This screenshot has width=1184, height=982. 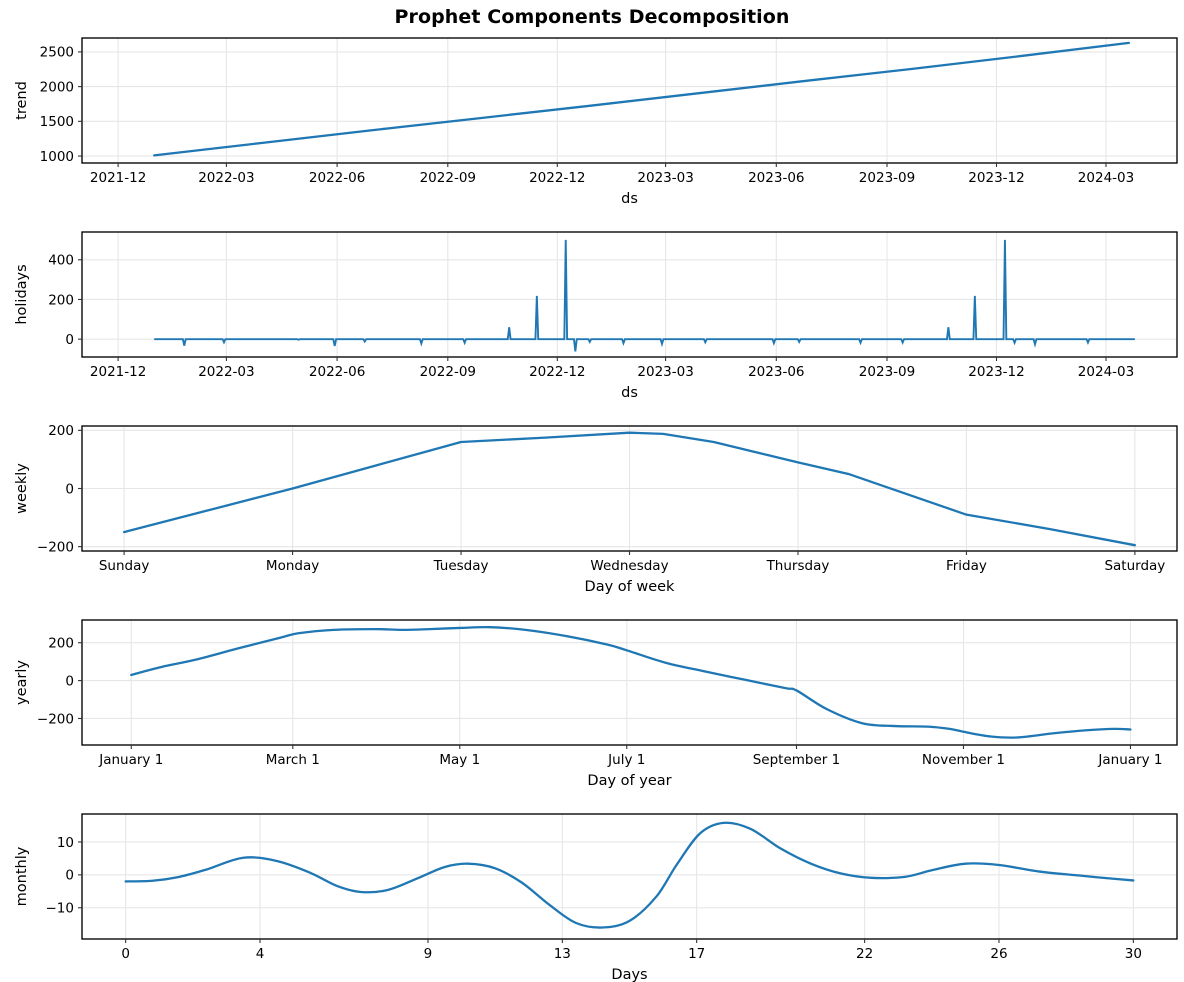 I want to click on x-tick-label: September 1, so click(x=797, y=760).